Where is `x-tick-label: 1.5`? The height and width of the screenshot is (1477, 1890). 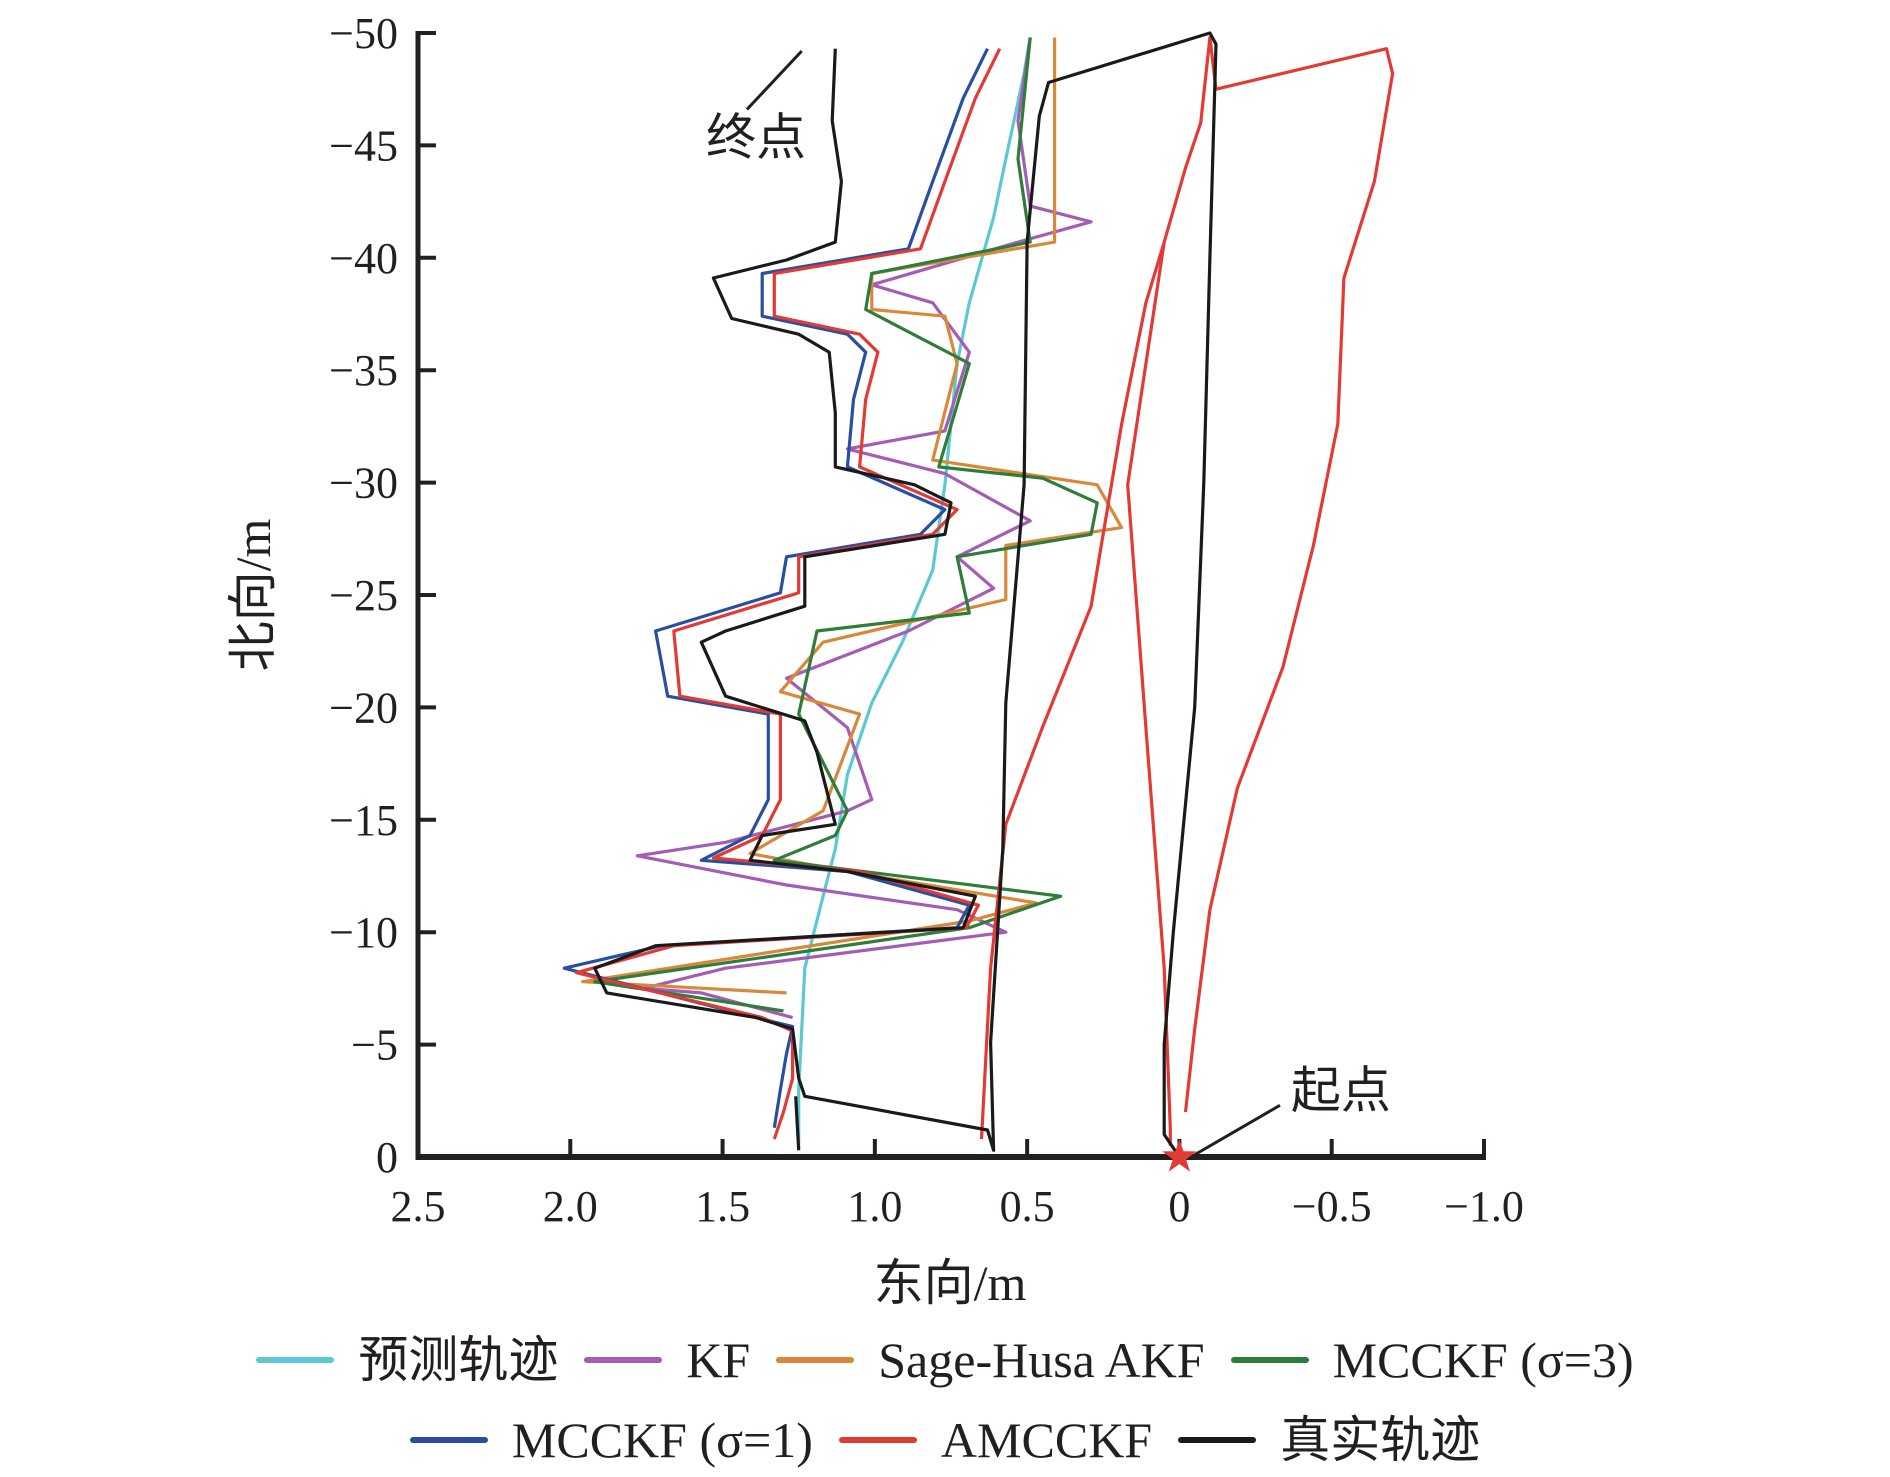 x-tick-label: 1.5 is located at coordinates (722, 1206).